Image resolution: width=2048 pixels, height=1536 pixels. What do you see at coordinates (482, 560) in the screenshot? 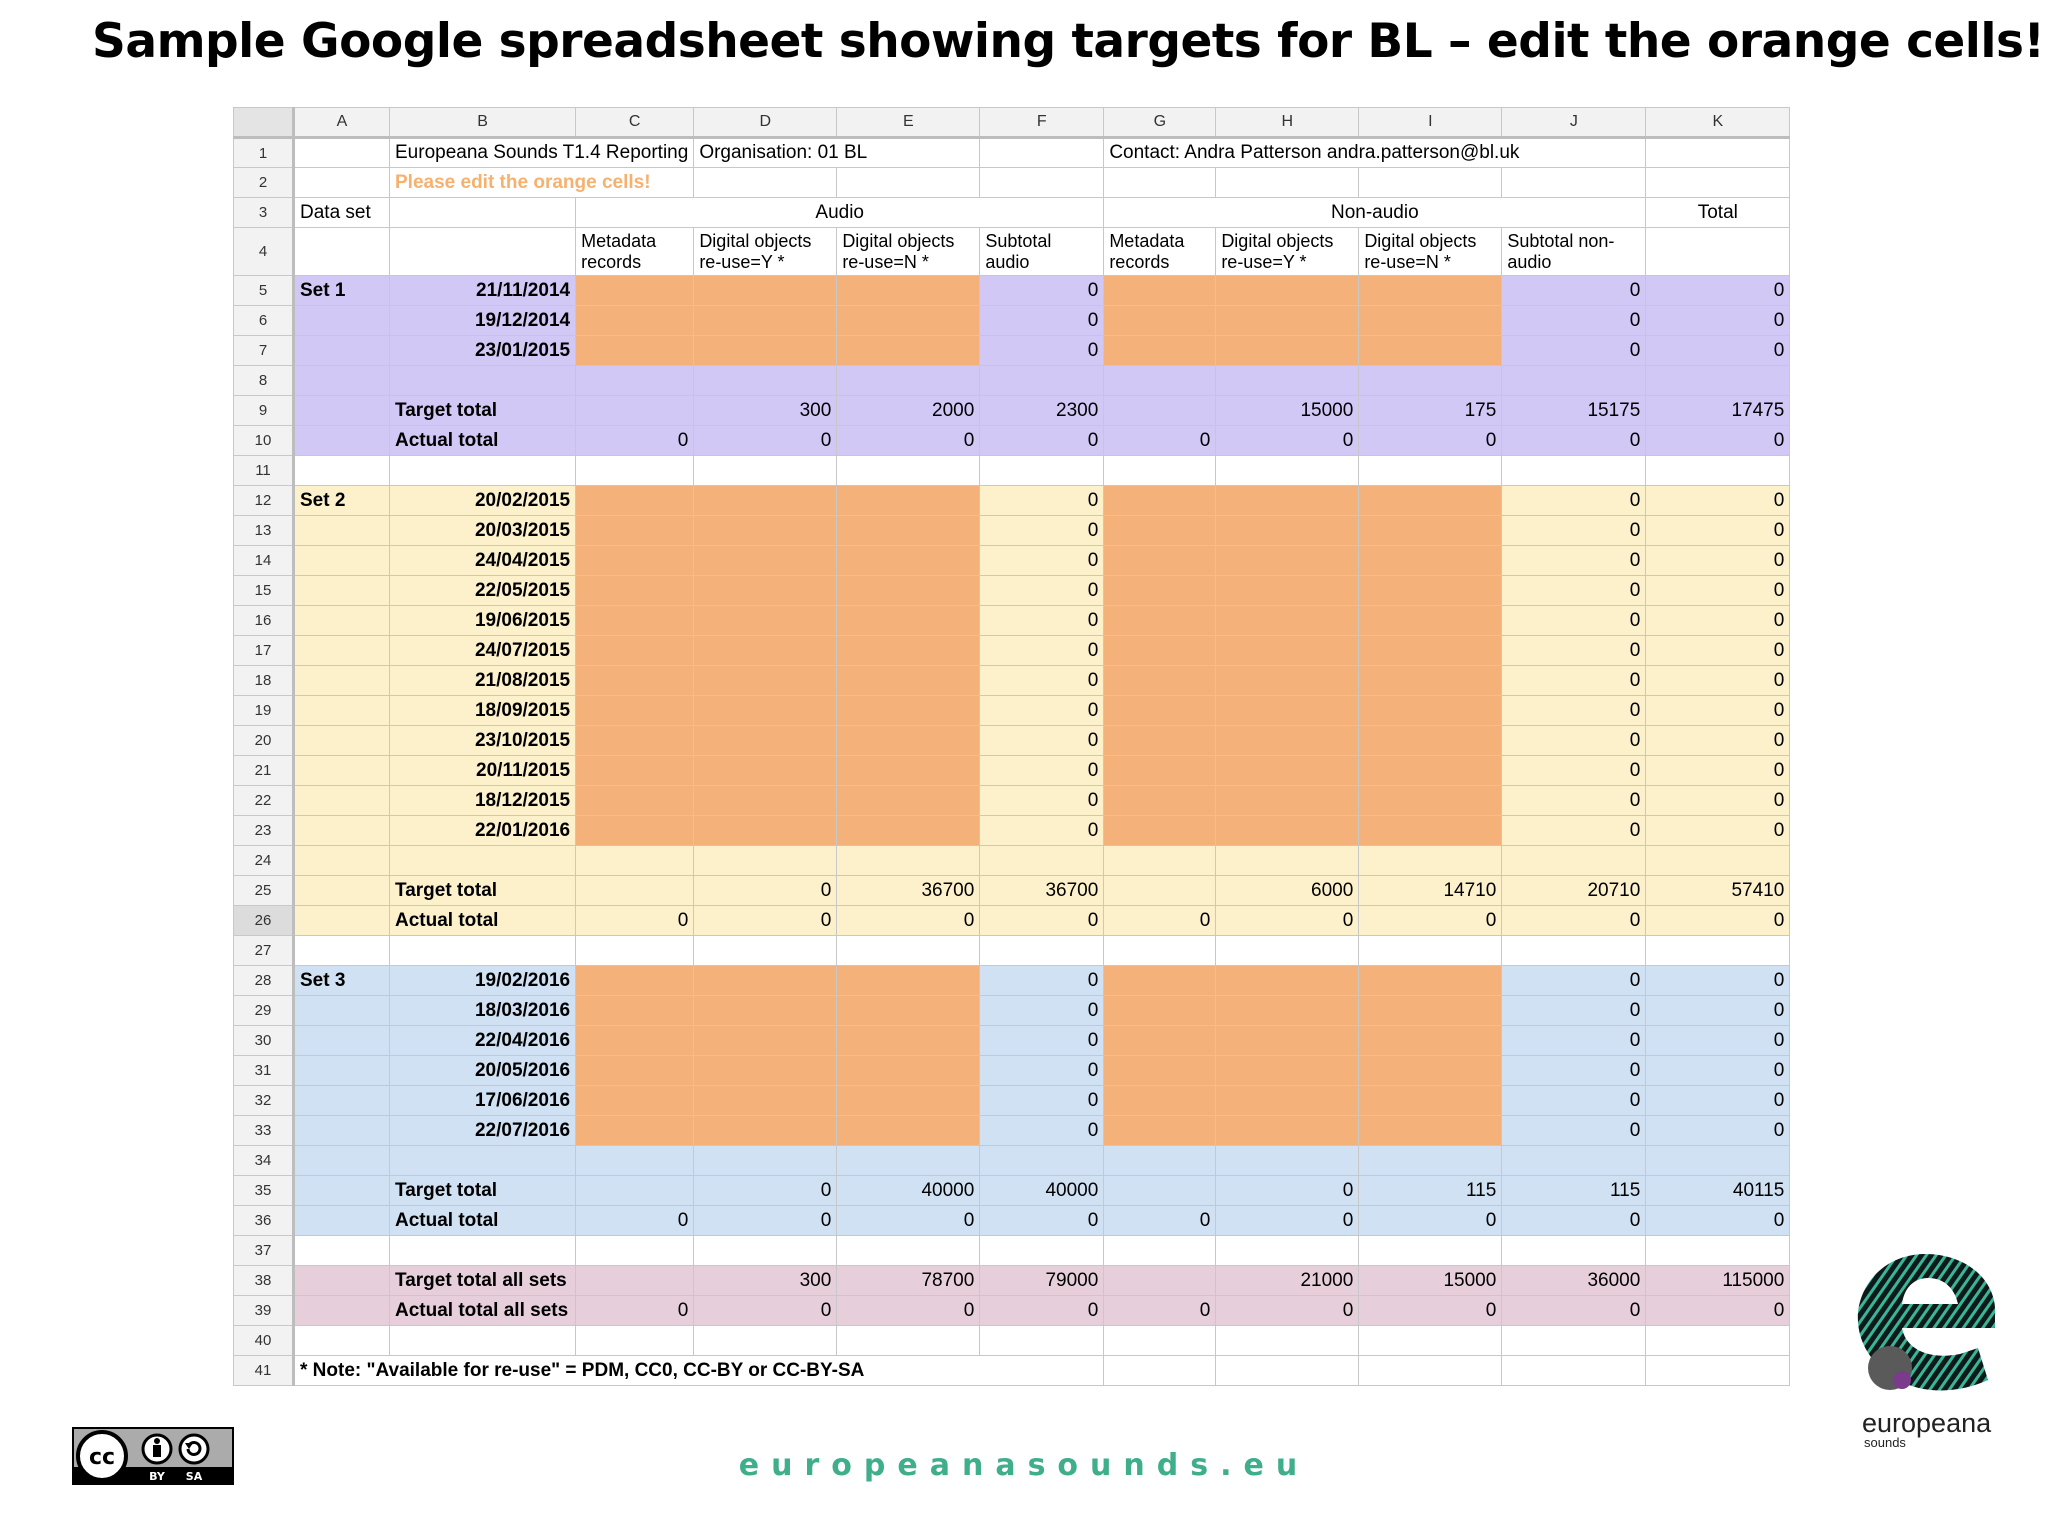
I see `date-cell: 24/04/2015` at bounding box center [482, 560].